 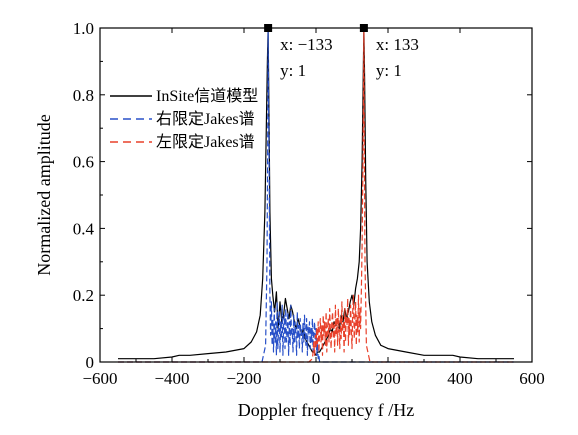 What do you see at coordinates (460, 378) in the screenshot?
I see `x-tick-label: 400` at bounding box center [460, 378].